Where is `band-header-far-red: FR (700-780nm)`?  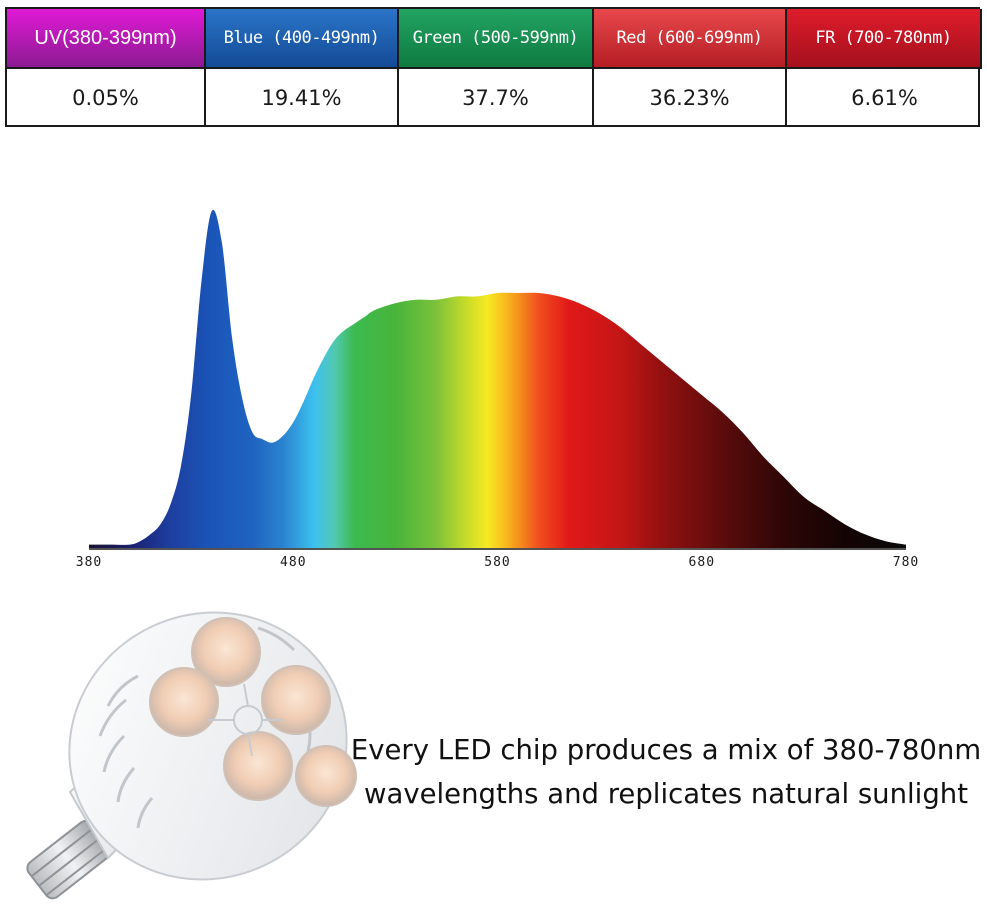 band-header-far-red: FR (700-780nm) is located at coordinates (884, 39).